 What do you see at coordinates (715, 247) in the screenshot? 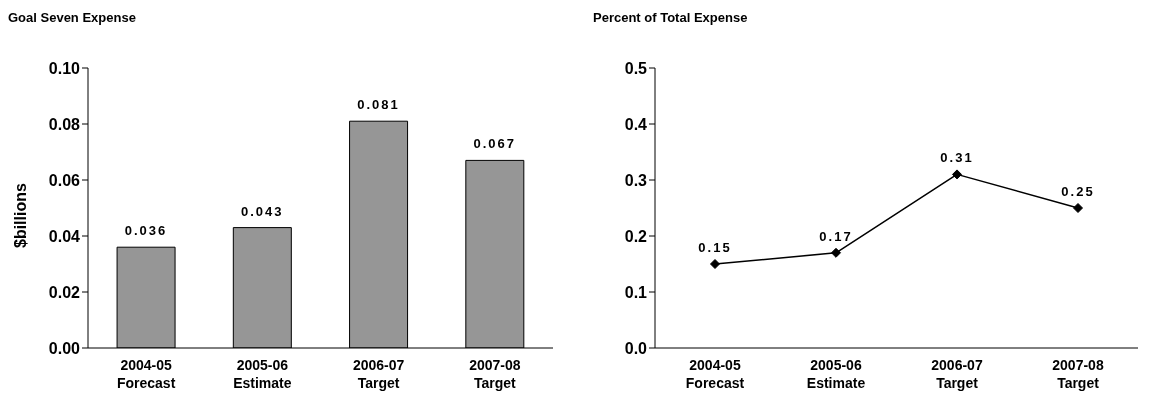
I see `data-label: 0.15` at bounding box center [715, 247].